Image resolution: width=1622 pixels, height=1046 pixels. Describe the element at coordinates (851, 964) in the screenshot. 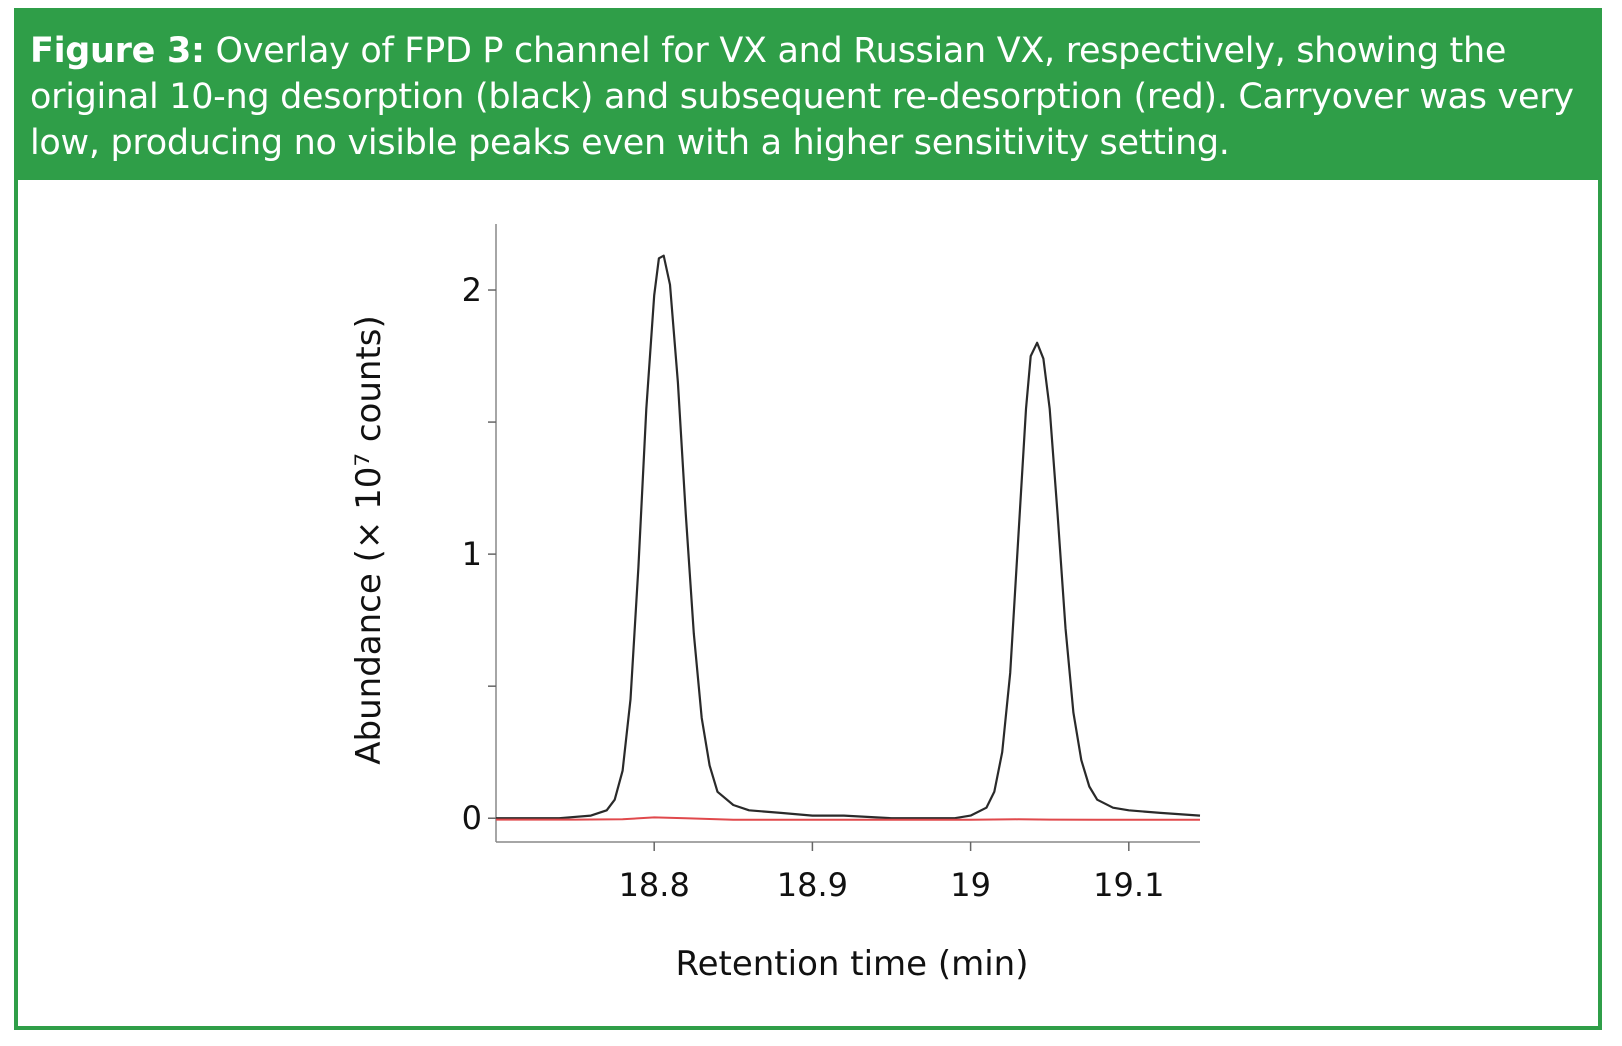

I see `x-axis-label: Retention time (min)` at that location.